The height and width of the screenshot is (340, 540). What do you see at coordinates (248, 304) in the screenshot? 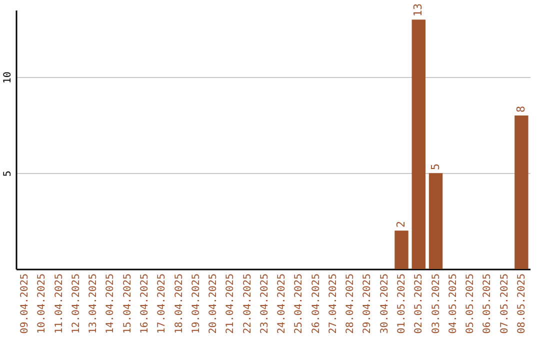
I see `x-tick-label: 22.04.2025` at bounding box center [248, 304].